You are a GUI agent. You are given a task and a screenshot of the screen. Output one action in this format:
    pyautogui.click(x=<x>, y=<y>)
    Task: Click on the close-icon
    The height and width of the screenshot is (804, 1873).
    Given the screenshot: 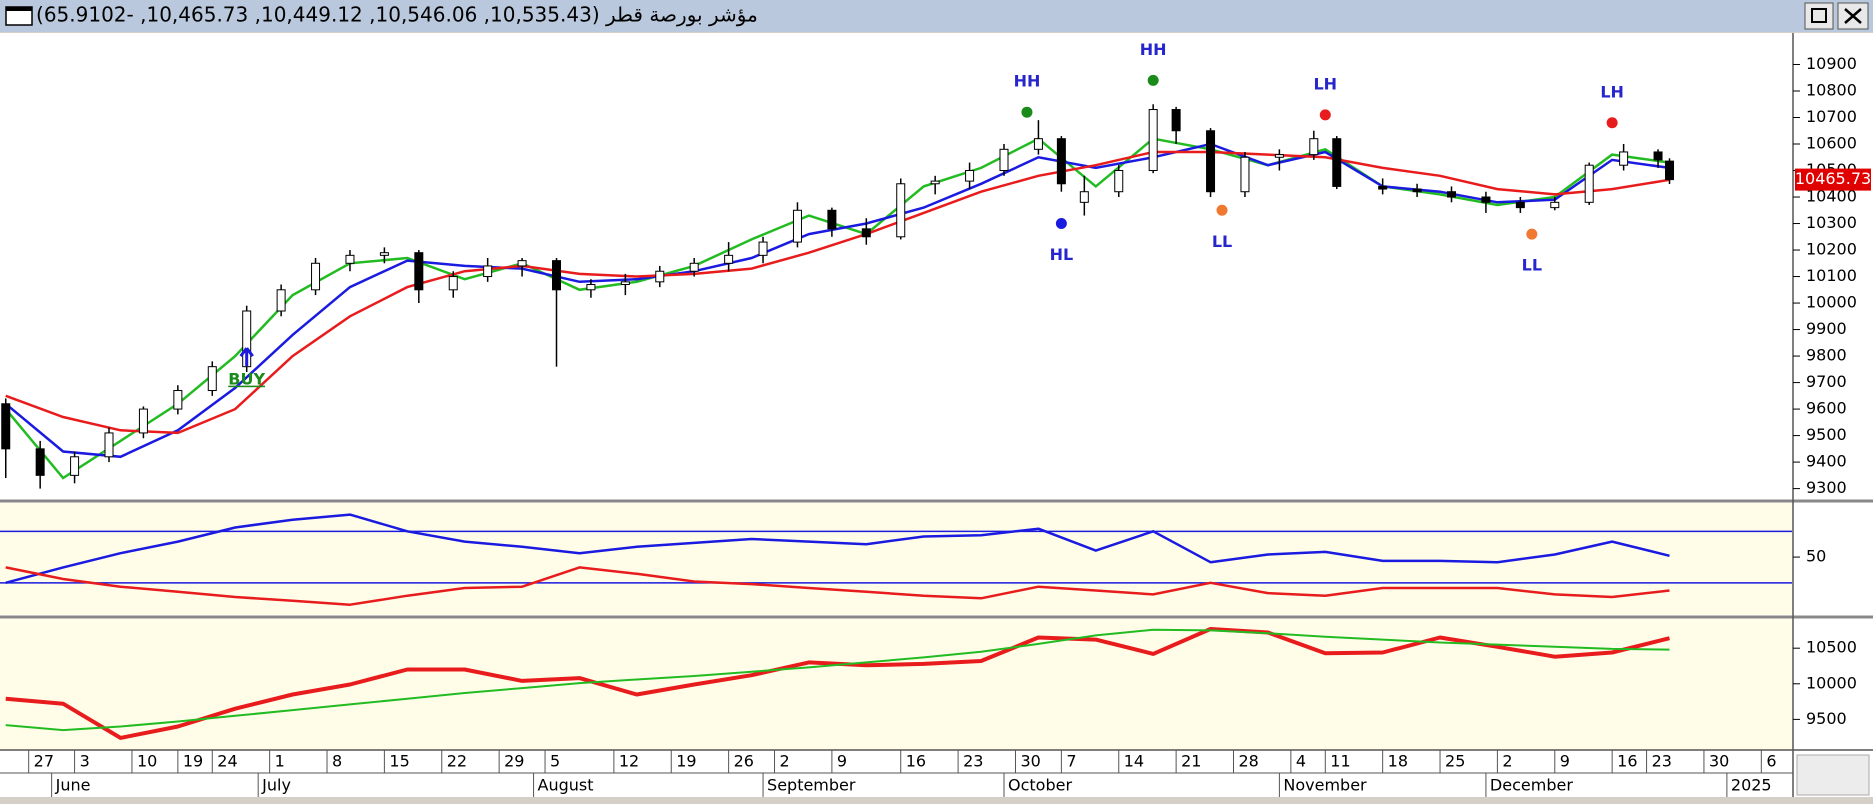 What is the action you would take?
    pyautogui.click(x=1853, y=16)
    